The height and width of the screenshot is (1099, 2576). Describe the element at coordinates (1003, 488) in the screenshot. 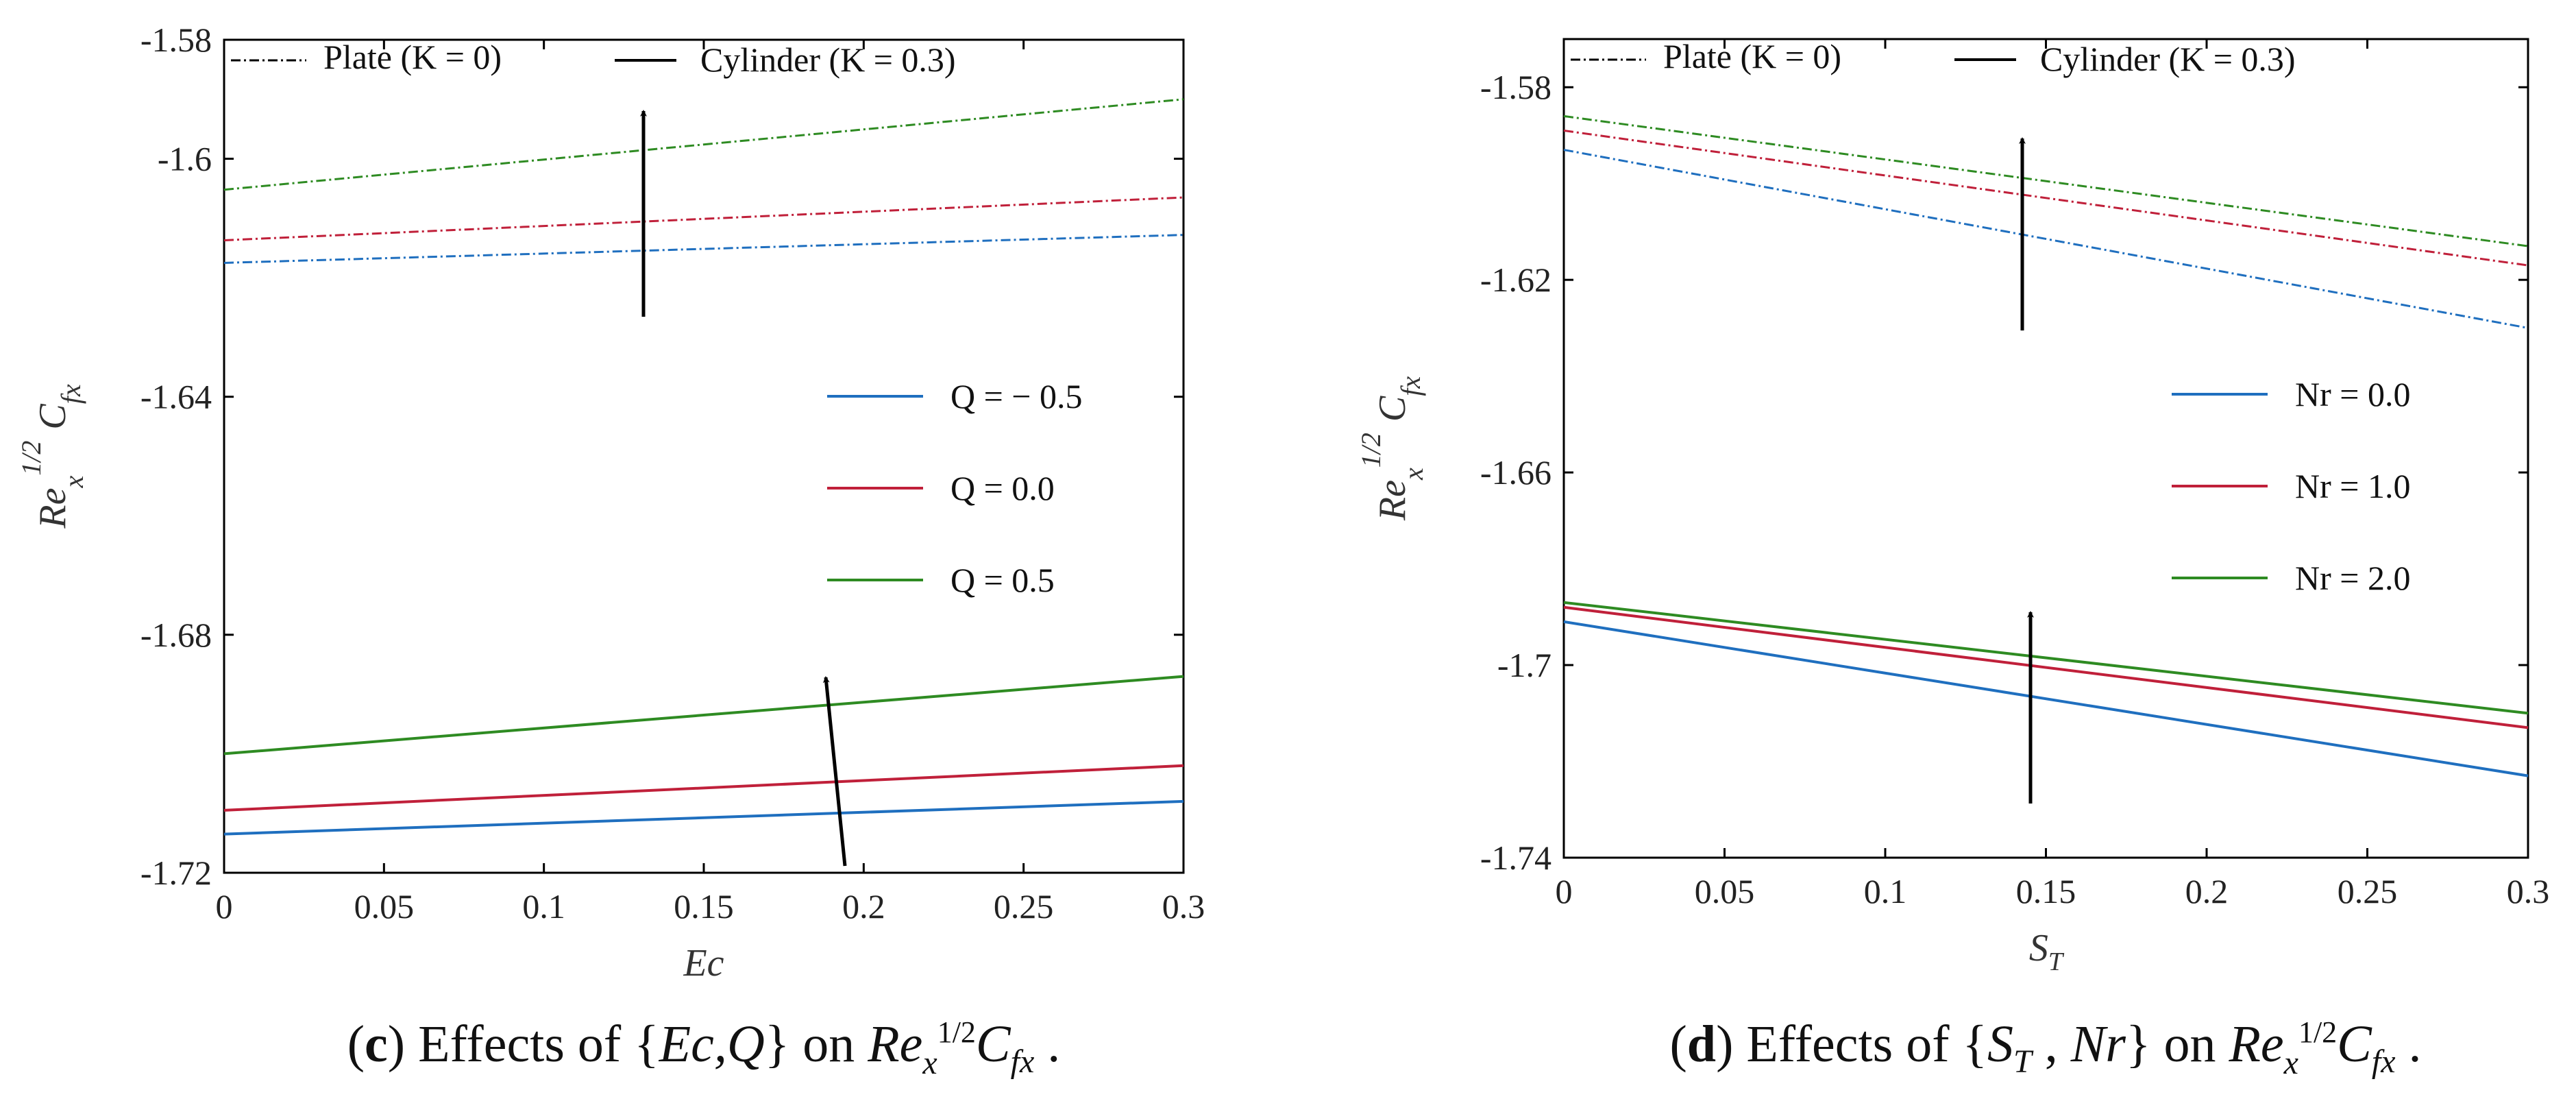

I see `legend-series-label: Q = 0.0` at that location.